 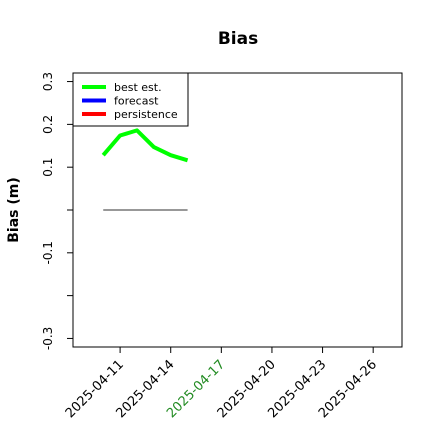 I want to click on series-line, so click(x=145, y=145).